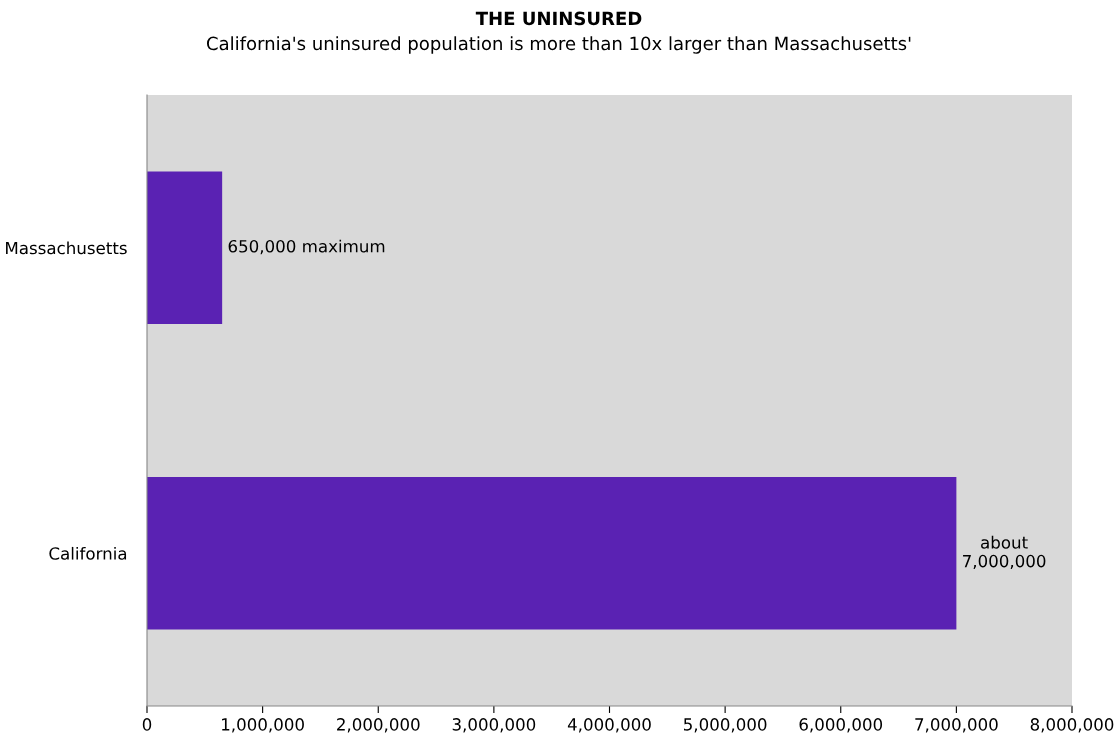 Image resolution: width=1118 pixels, height=743 pixels. I want to click on x-tick-label: 0, so click(147, 724).